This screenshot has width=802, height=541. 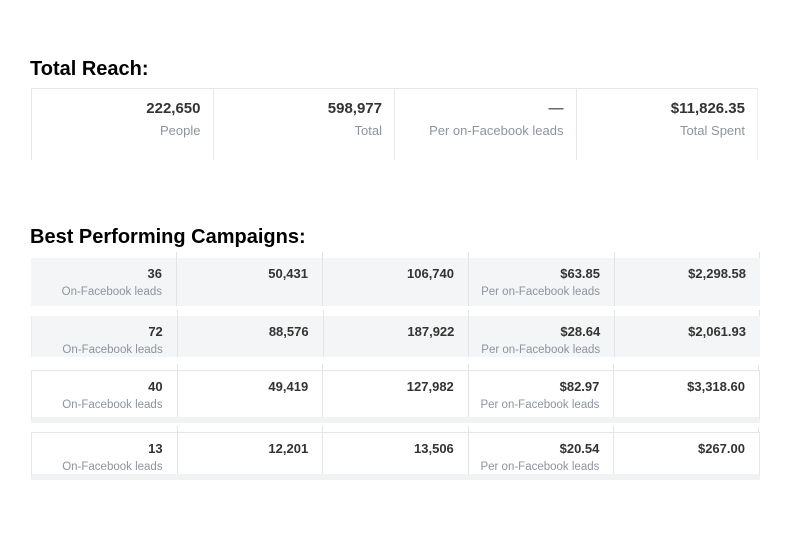 I want to click on metric-value: 12,201, so click(x=288, y=448).